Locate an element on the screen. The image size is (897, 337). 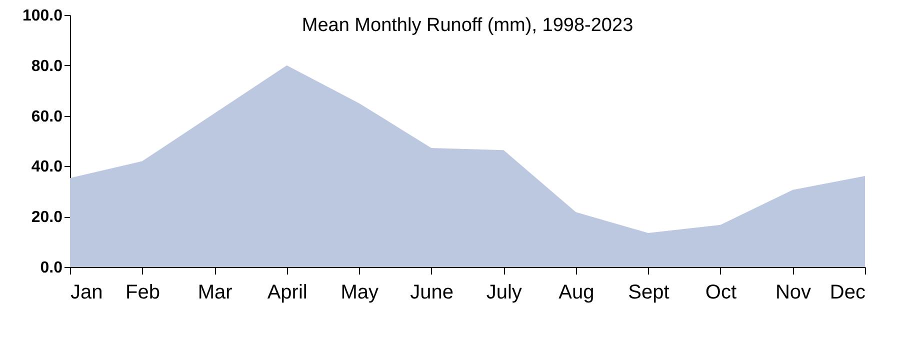
x-tick-label: Dec is located at coordinates (848, 293).